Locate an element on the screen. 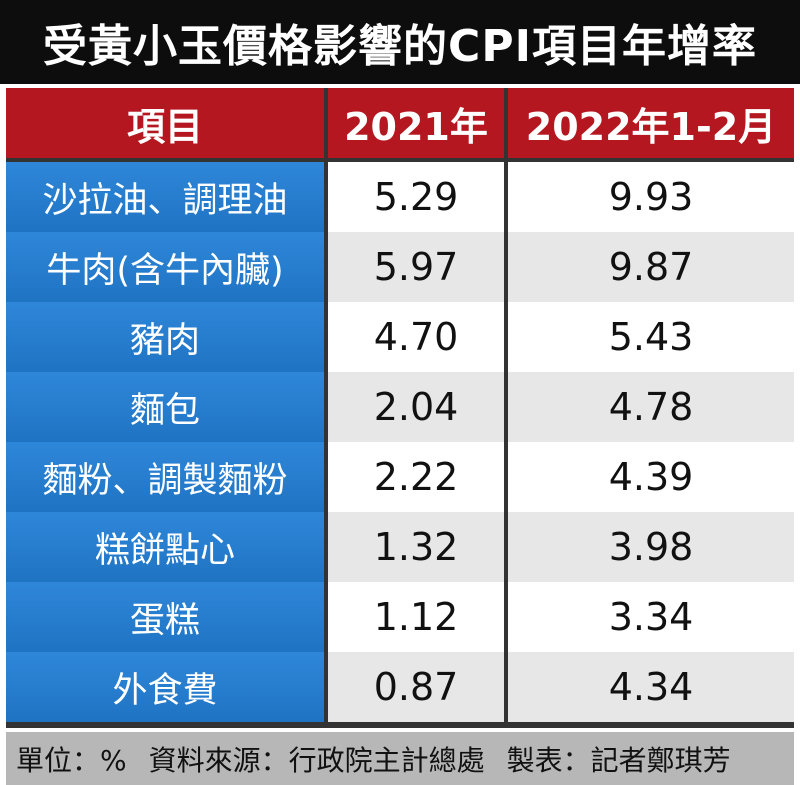  source-label: 資料來源：行政院主計總處 is located at coordinates (316, 760).